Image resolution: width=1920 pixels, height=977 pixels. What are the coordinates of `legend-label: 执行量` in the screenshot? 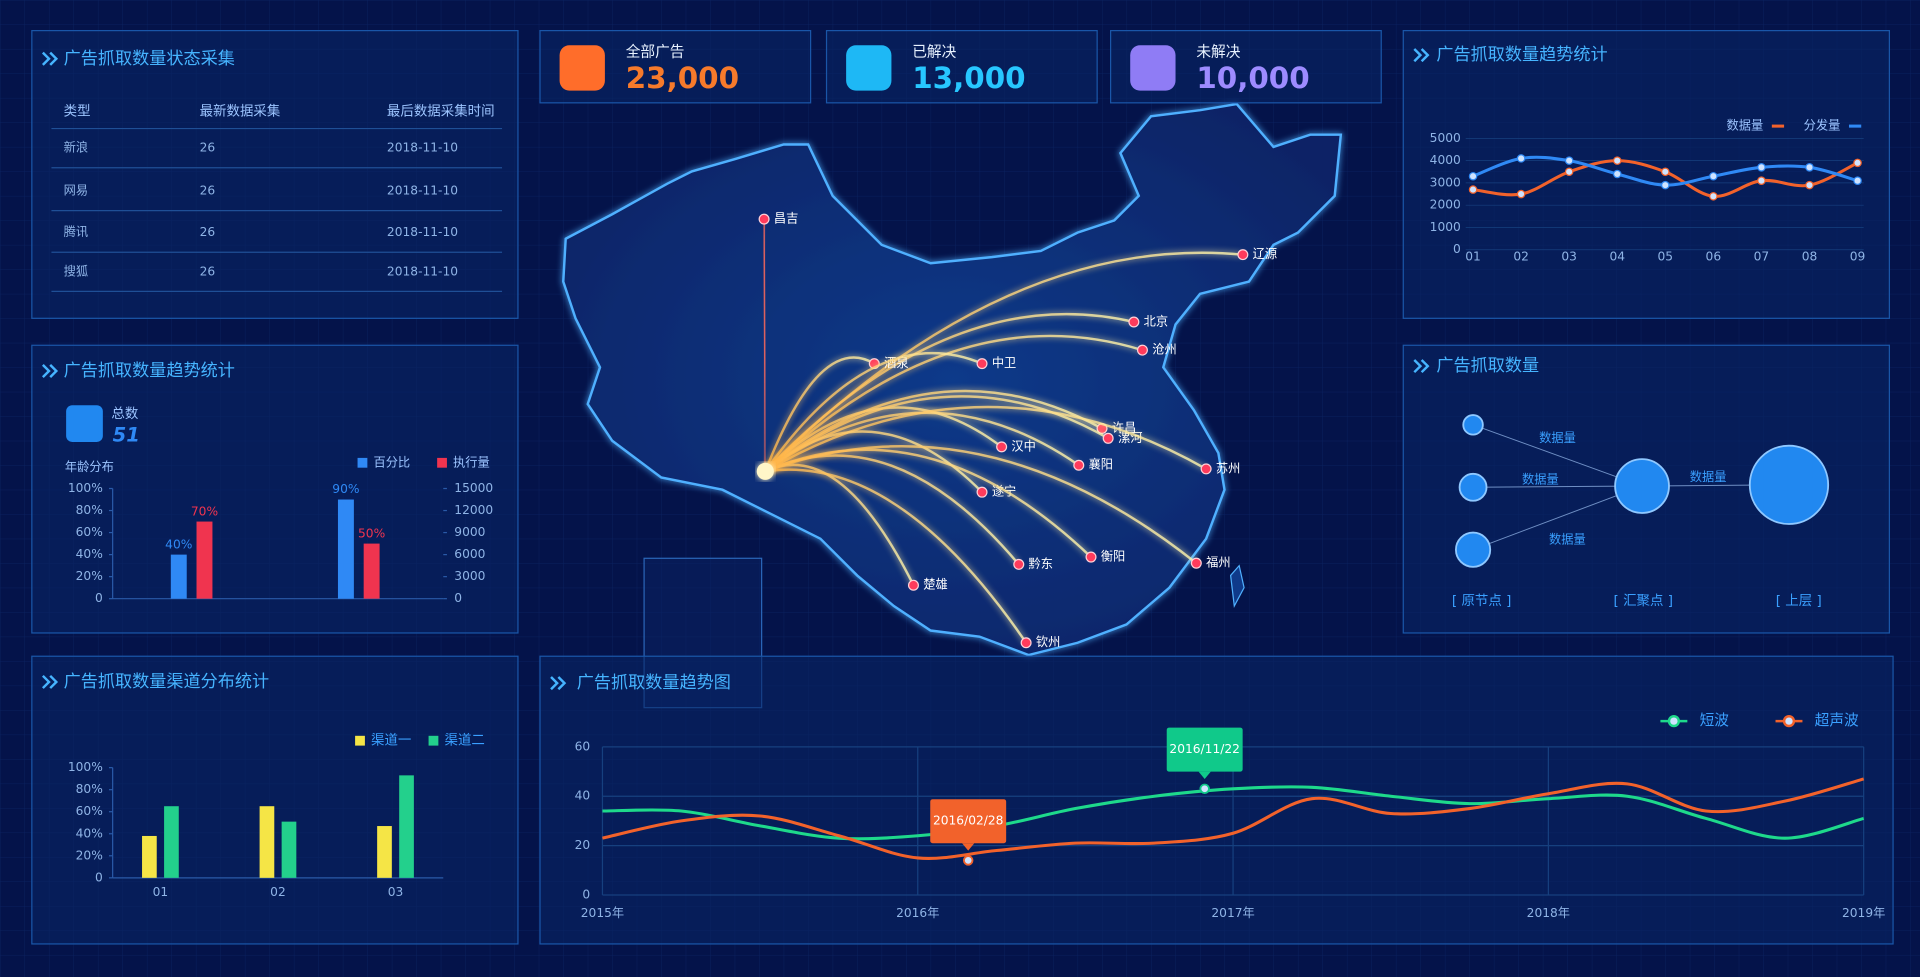 It's located at (471, 462).